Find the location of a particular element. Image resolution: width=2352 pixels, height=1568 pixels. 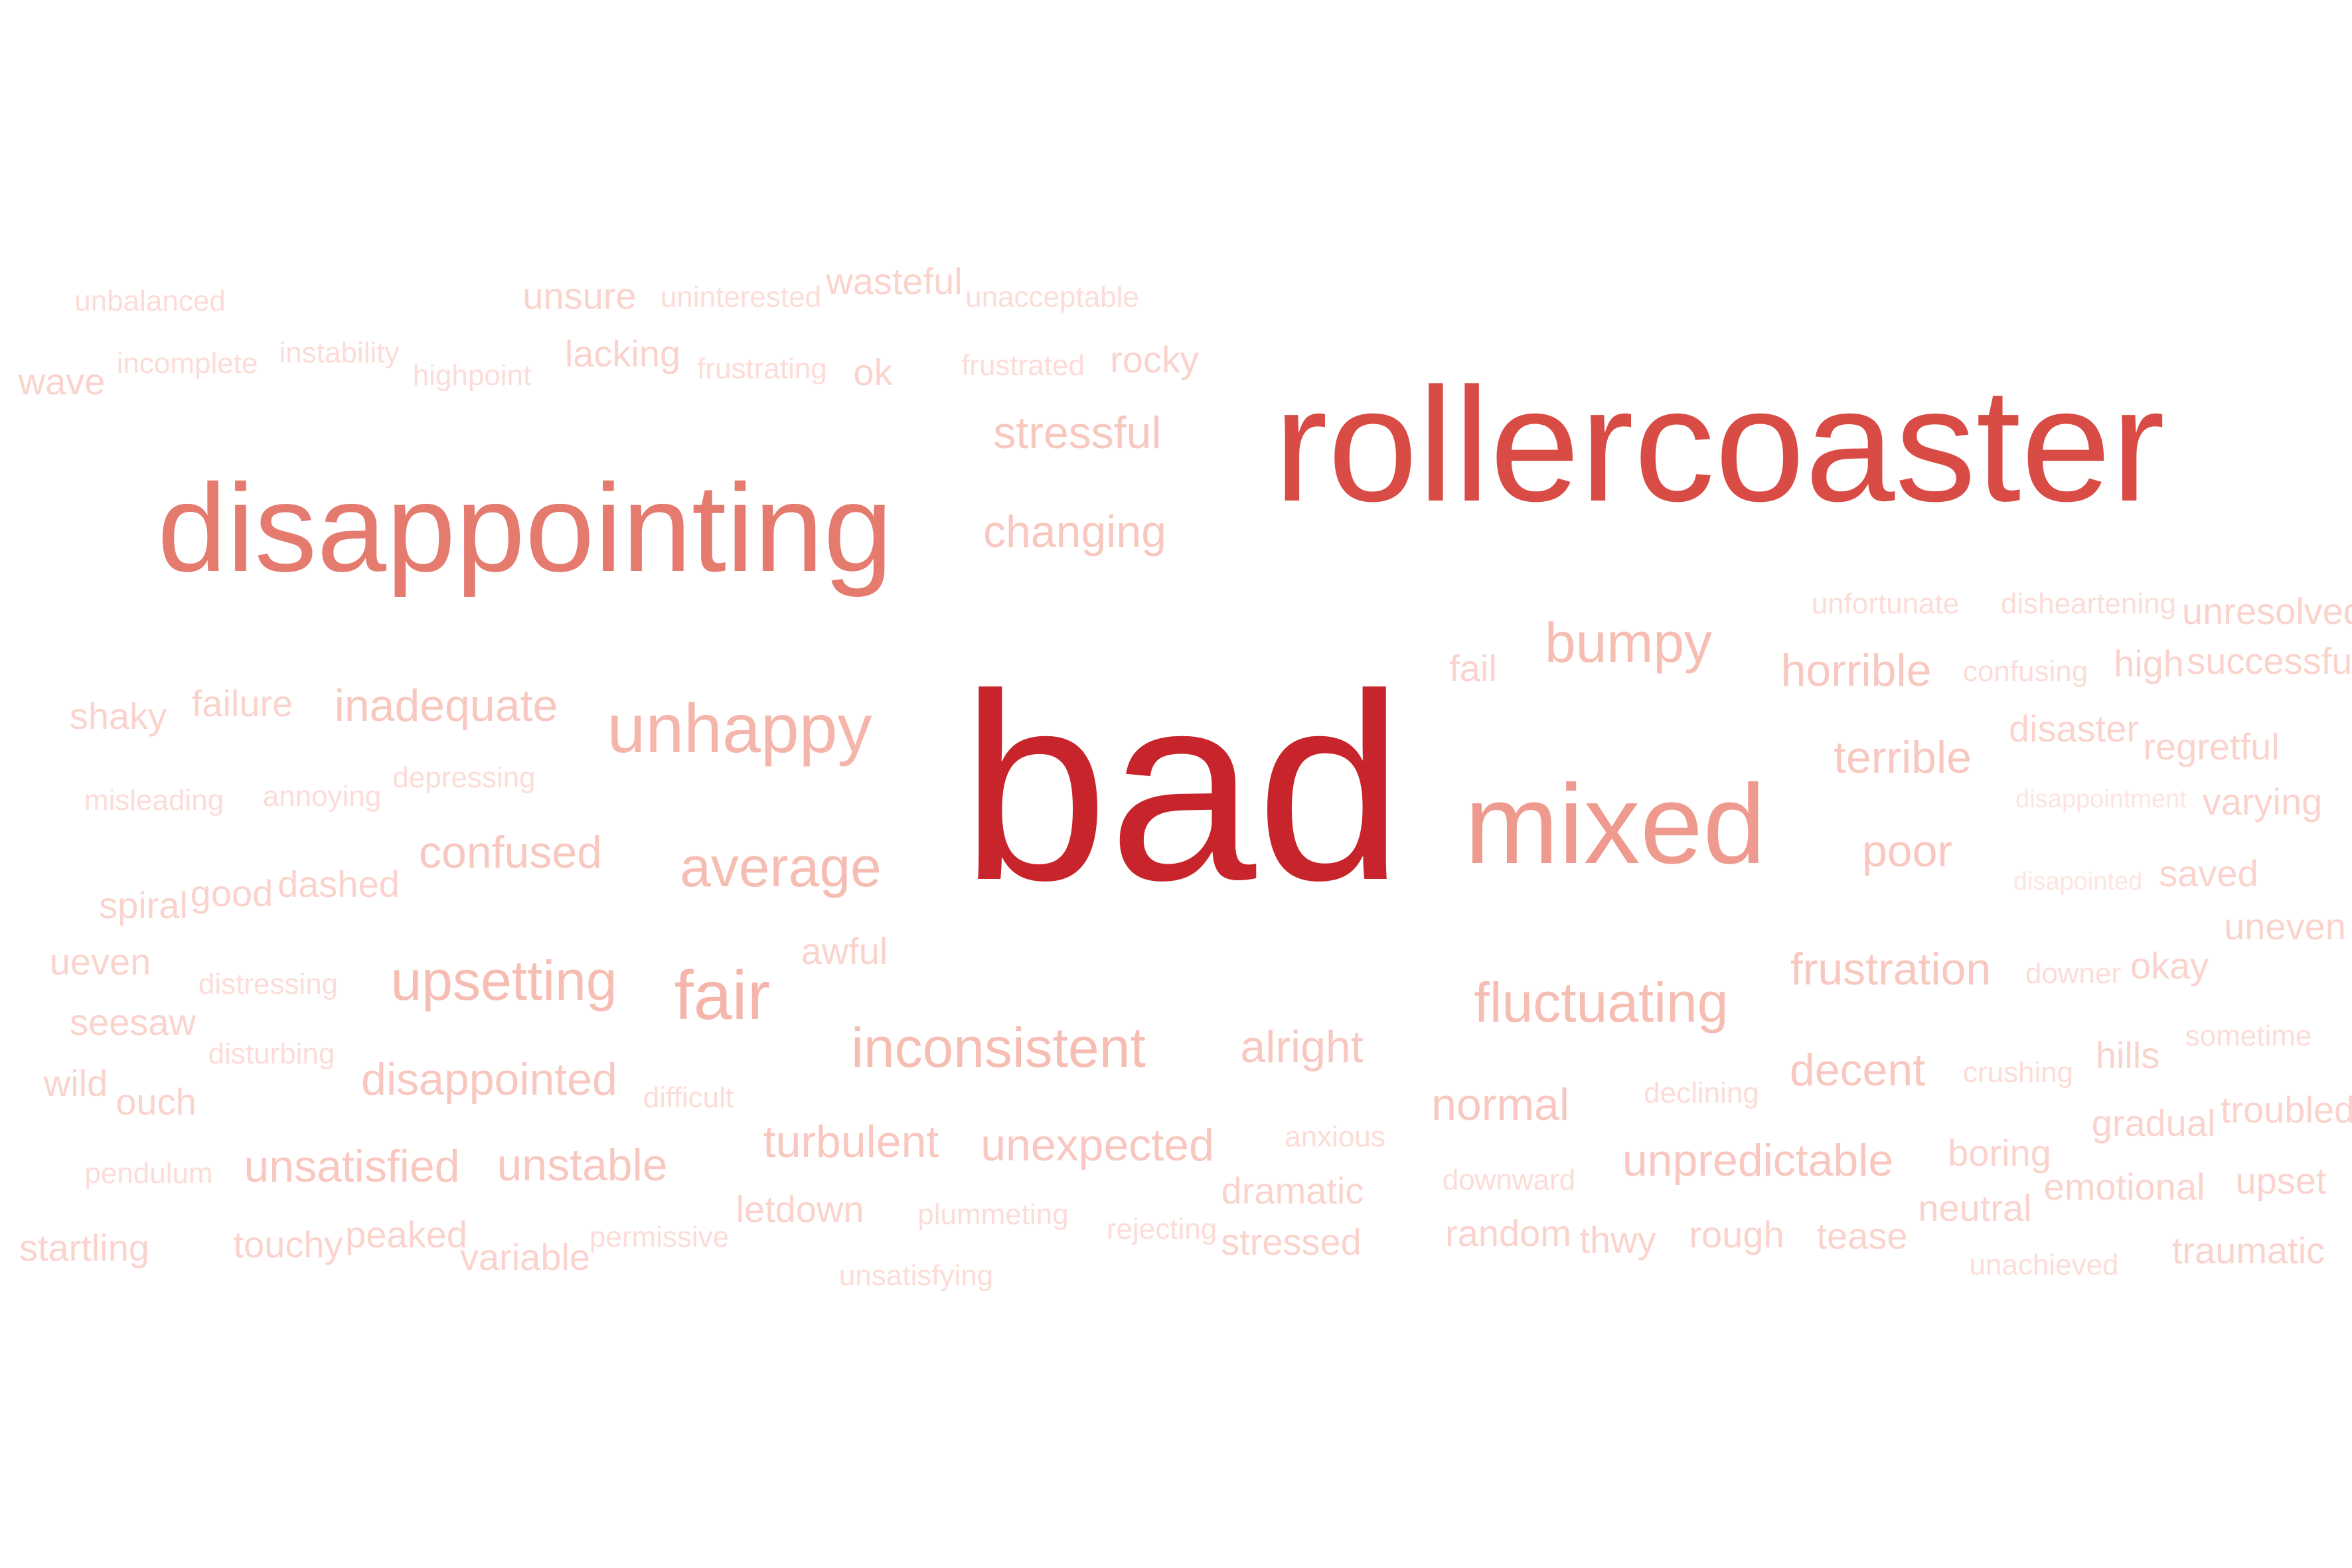

word: tease is located at coordinates (1862, 1236).